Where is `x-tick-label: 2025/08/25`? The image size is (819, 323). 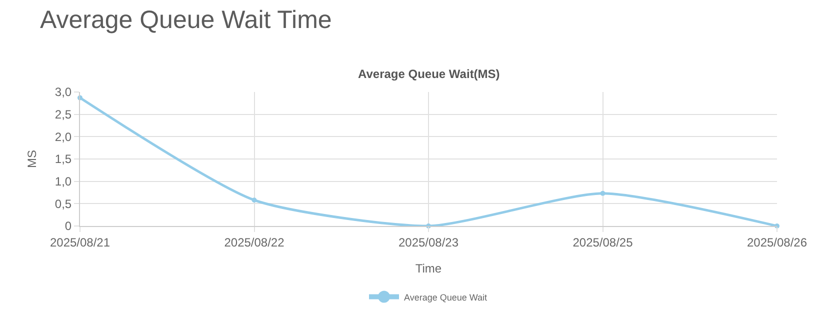 x-tick-label: 2025/08/25 is located at coordinates (603, 242).